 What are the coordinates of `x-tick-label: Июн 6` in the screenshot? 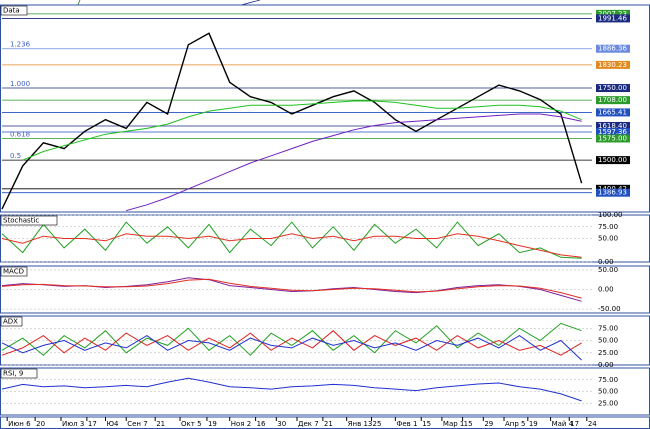 It's located at (19, 424).